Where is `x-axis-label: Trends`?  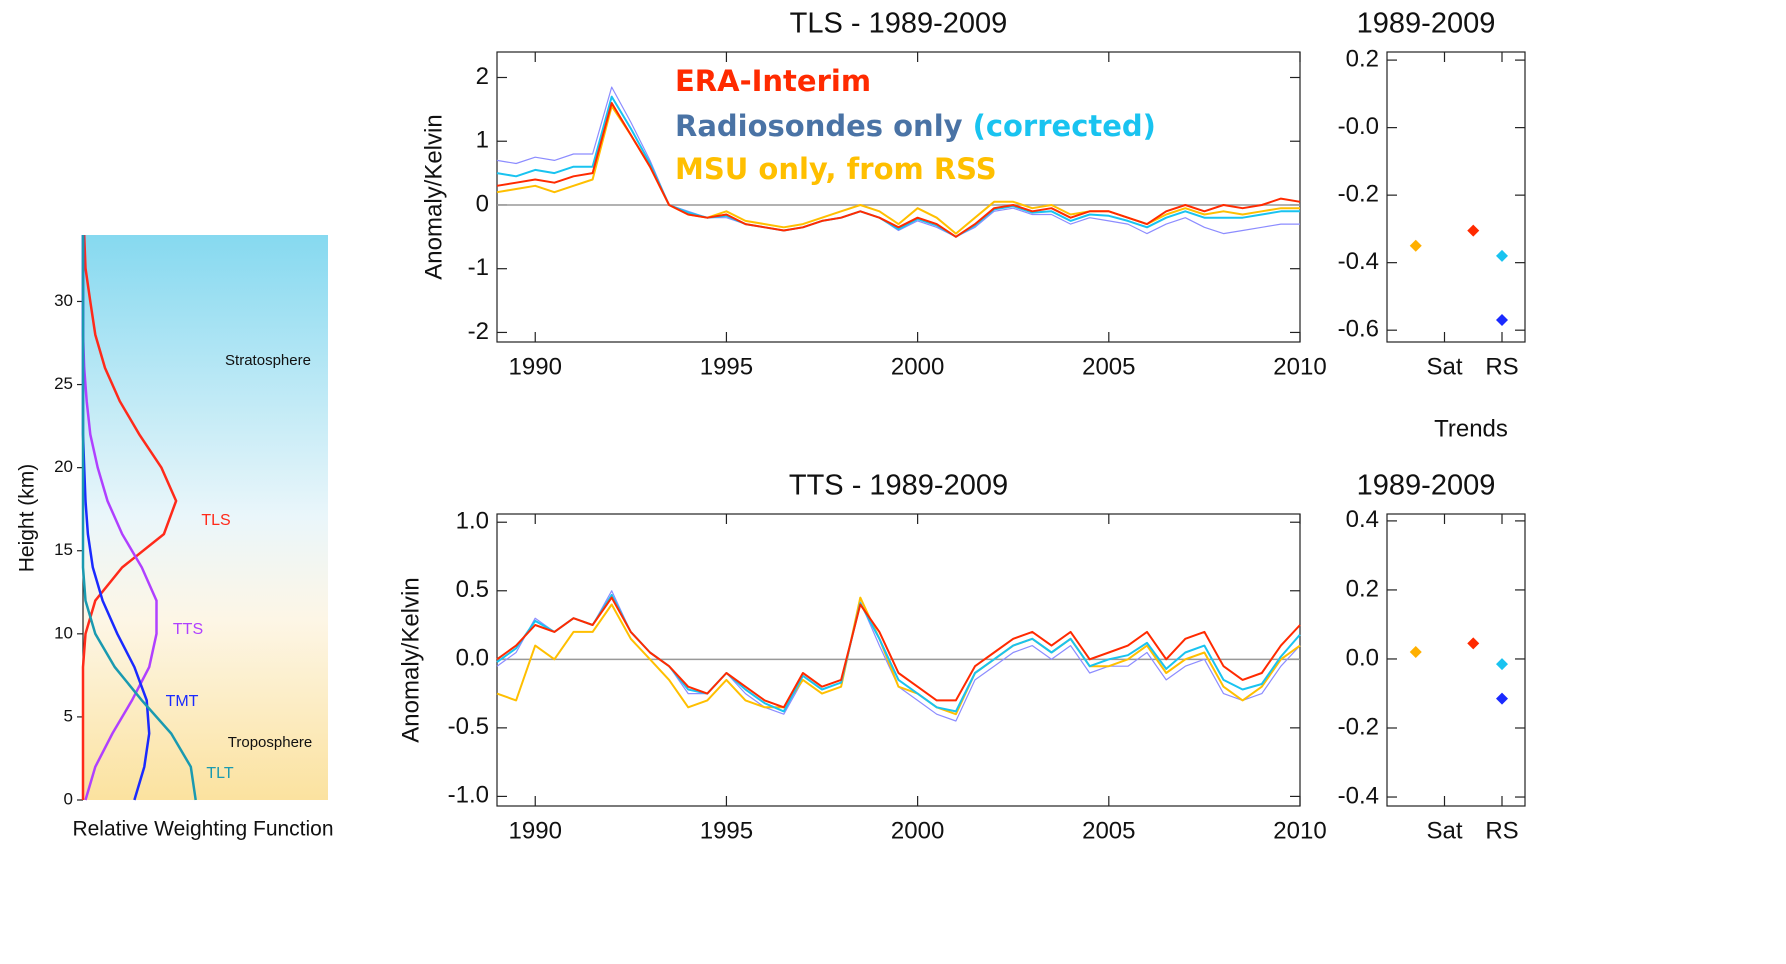 x-axis-label: Trends is located at coordinates (1471, 428).